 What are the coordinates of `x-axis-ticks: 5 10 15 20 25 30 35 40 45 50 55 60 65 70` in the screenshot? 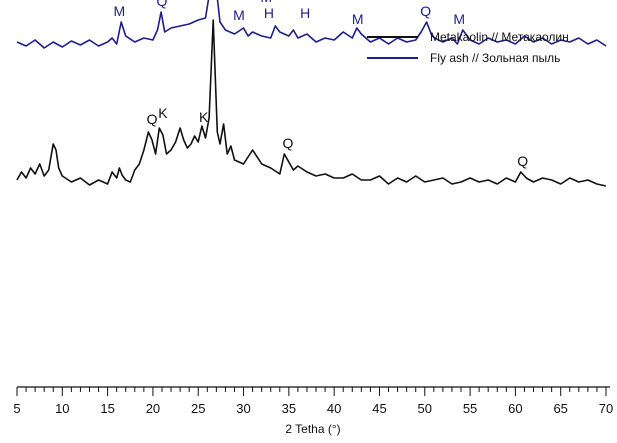 It's located at (313, 401).